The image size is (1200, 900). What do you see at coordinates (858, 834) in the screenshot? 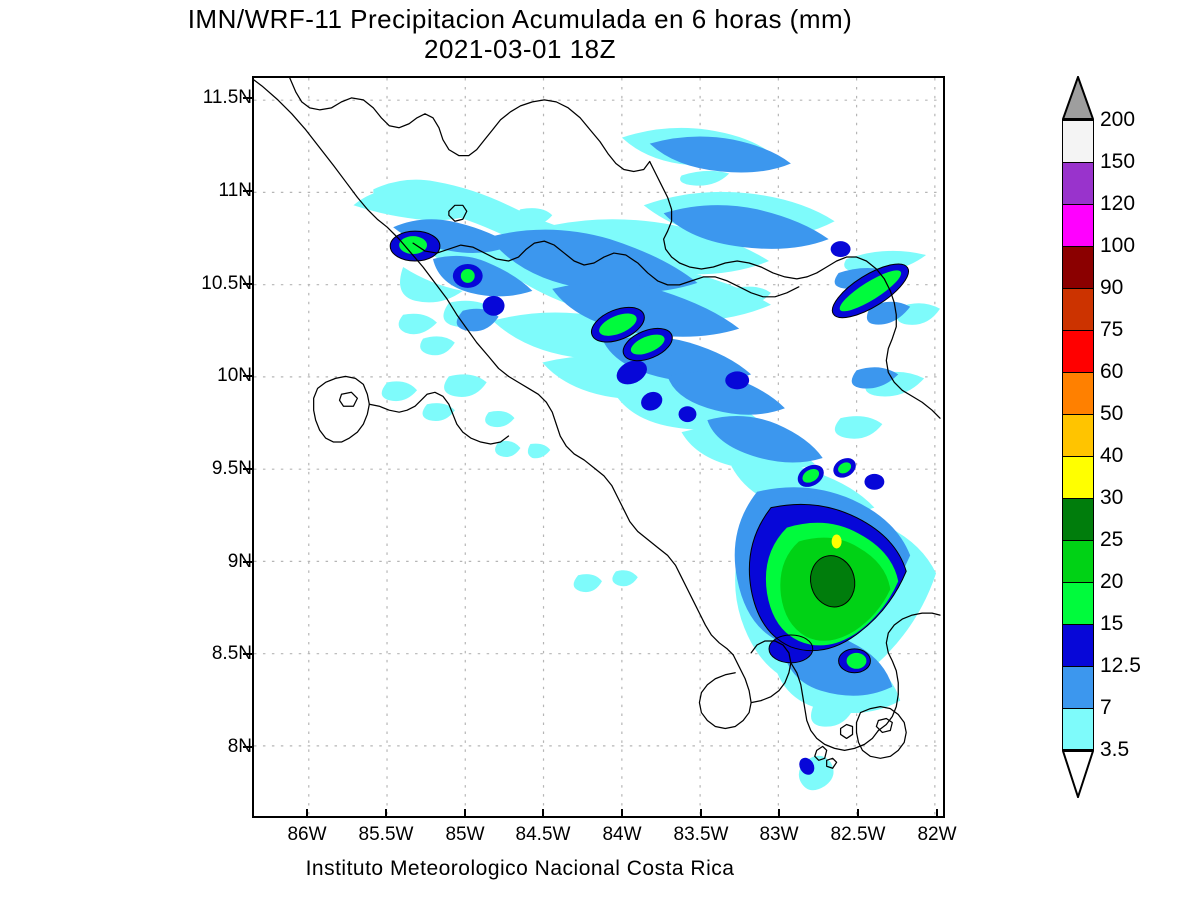
I see `x-tick-label-82-5w: 82.5W` at bounding box center [858, 834].